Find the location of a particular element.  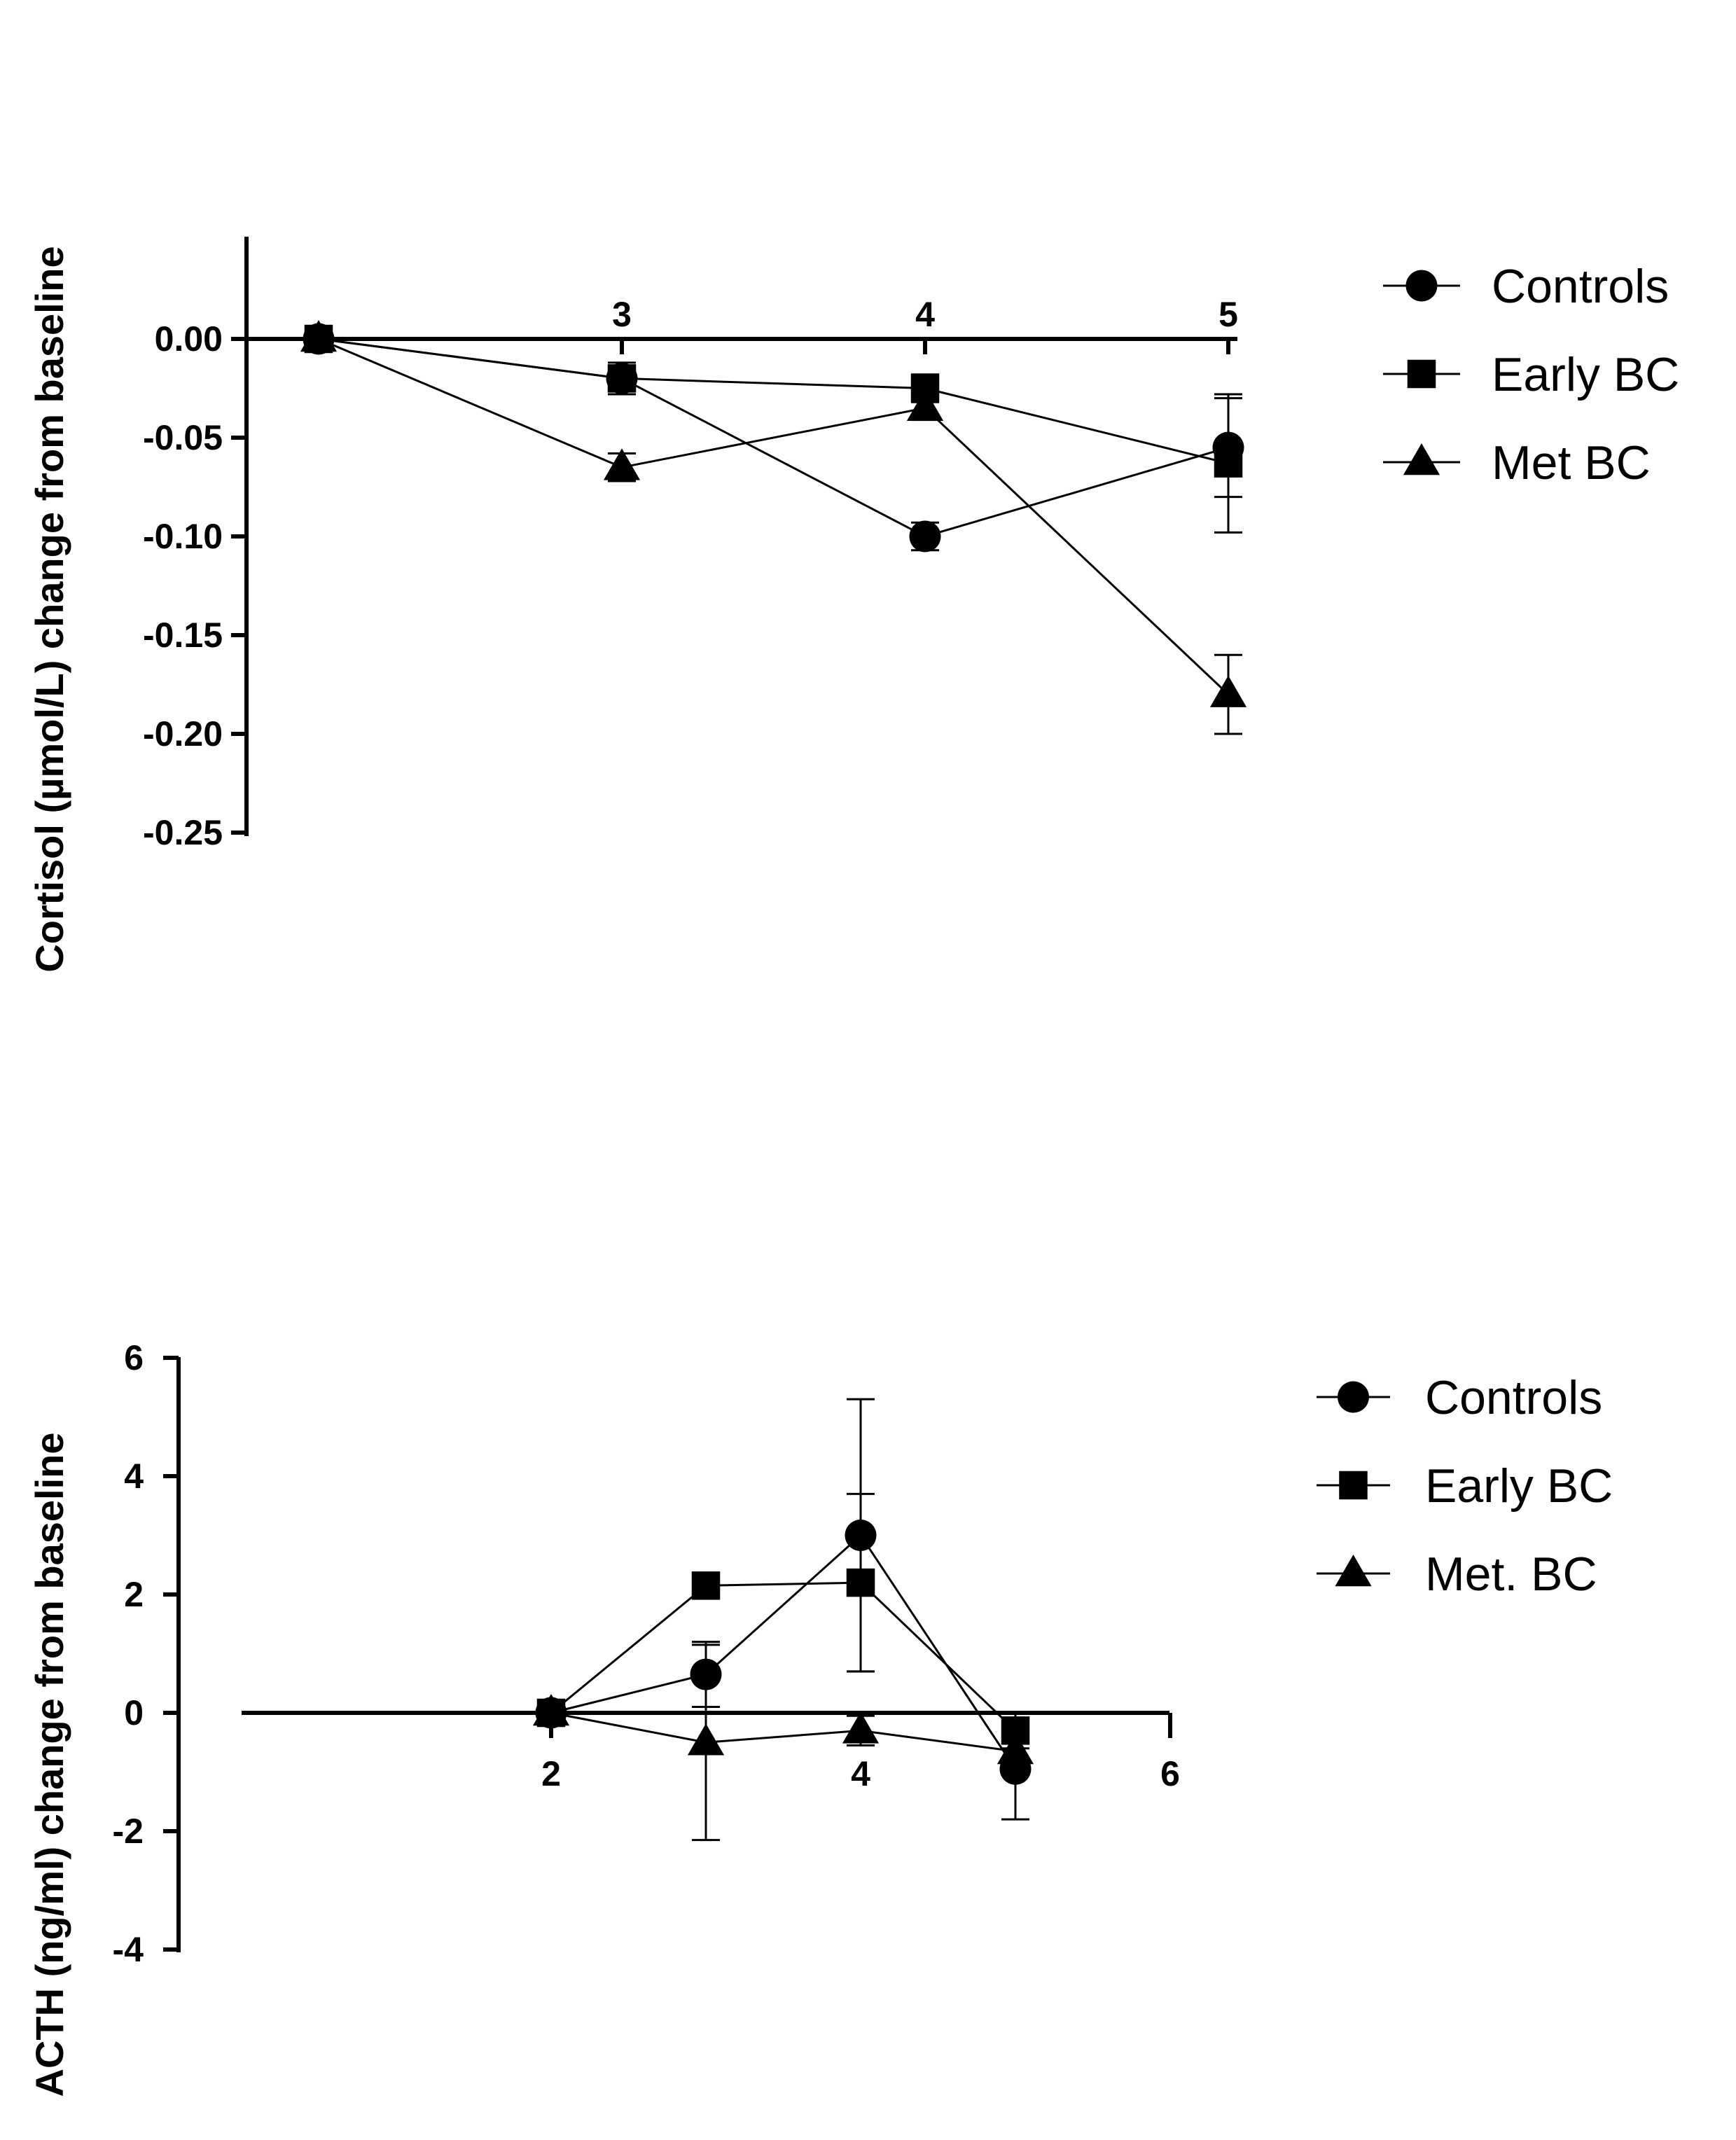

legend-item: Met BC is located at coordinates (1517, 462).